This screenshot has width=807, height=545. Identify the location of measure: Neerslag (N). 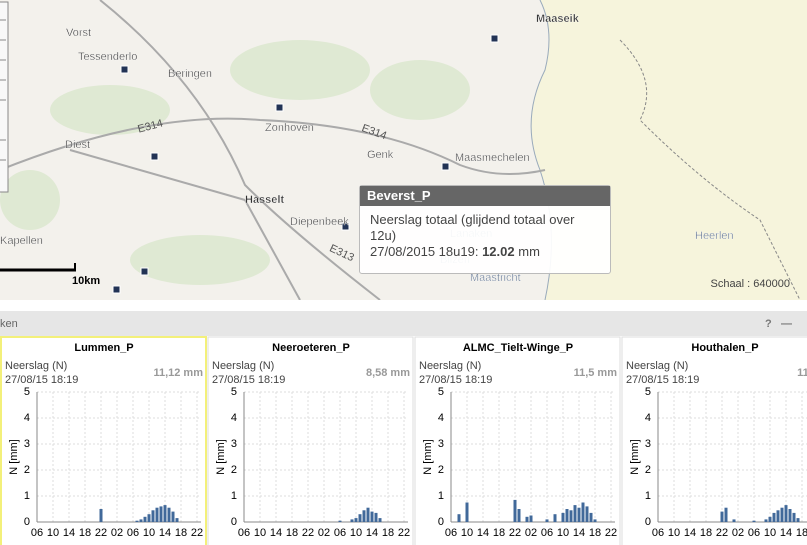
(36, 366).